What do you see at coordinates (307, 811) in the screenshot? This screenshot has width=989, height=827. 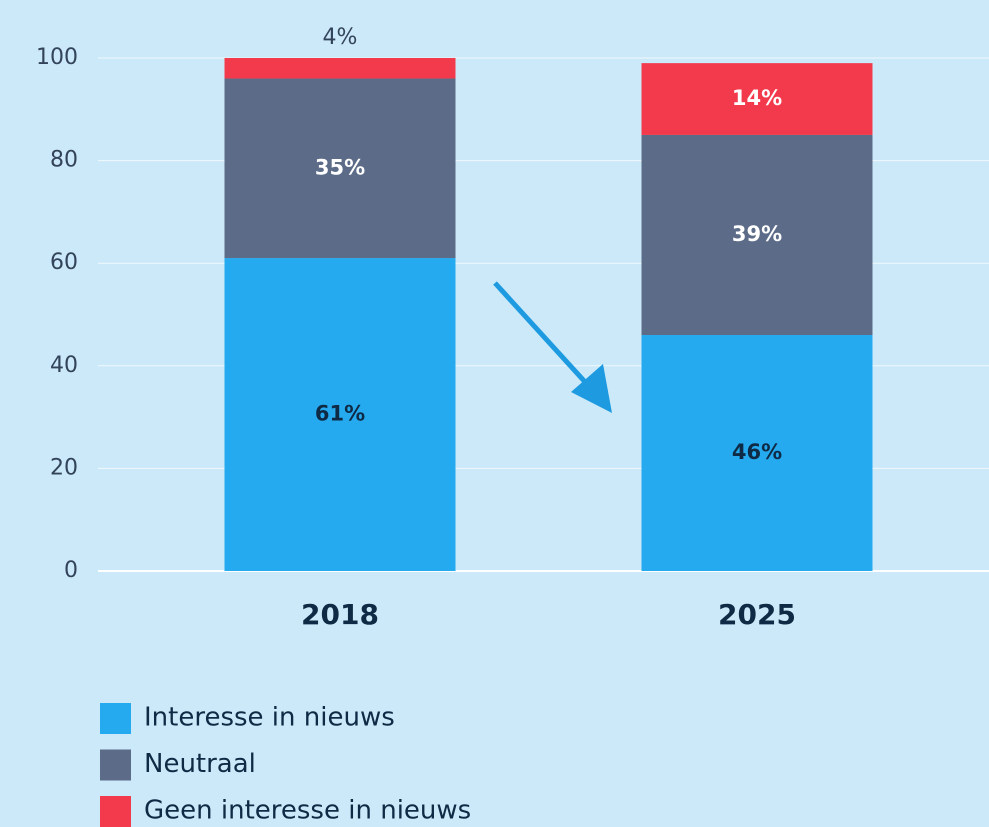 I see `legend-label: Geen interesse in nieuws` at bounding box center [307, 811].